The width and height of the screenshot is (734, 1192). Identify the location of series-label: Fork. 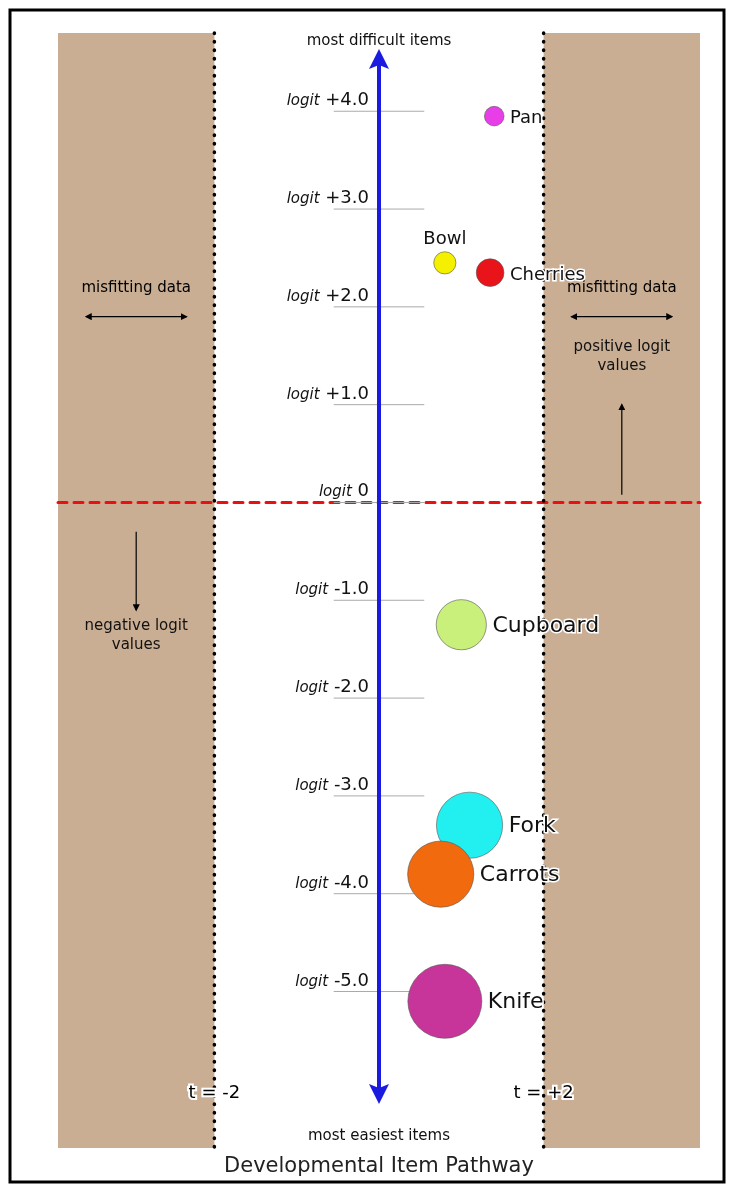
(532, 825).